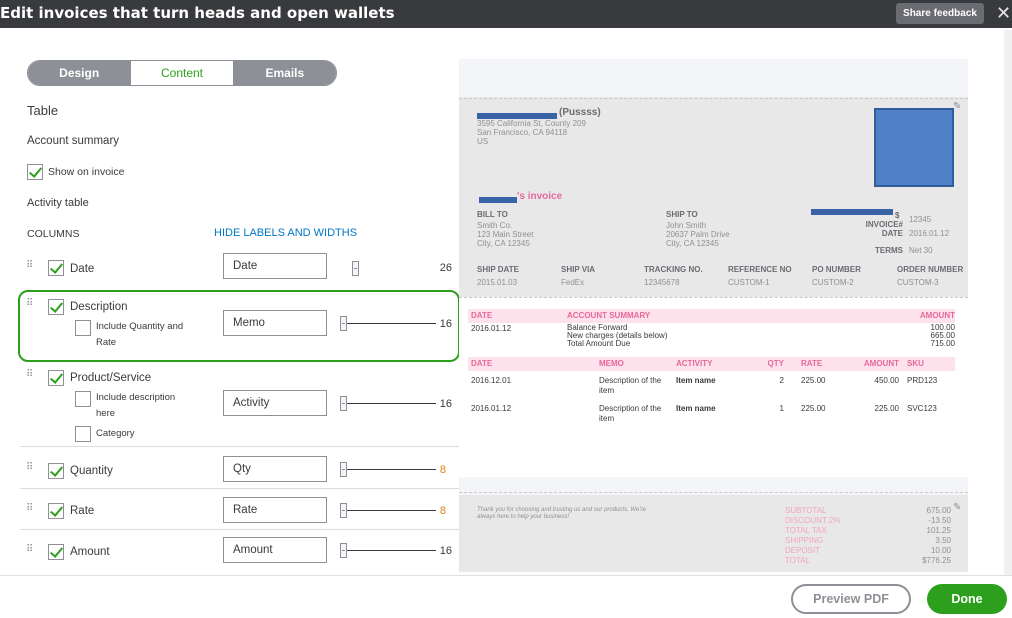 This screenshot has height=618, width=1012. I want to click on category-checkbox, so click(83, 434).